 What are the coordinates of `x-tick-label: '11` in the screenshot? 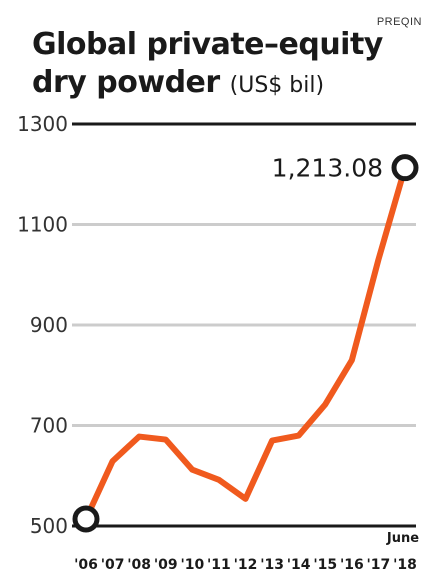 It's located at (219, 565).